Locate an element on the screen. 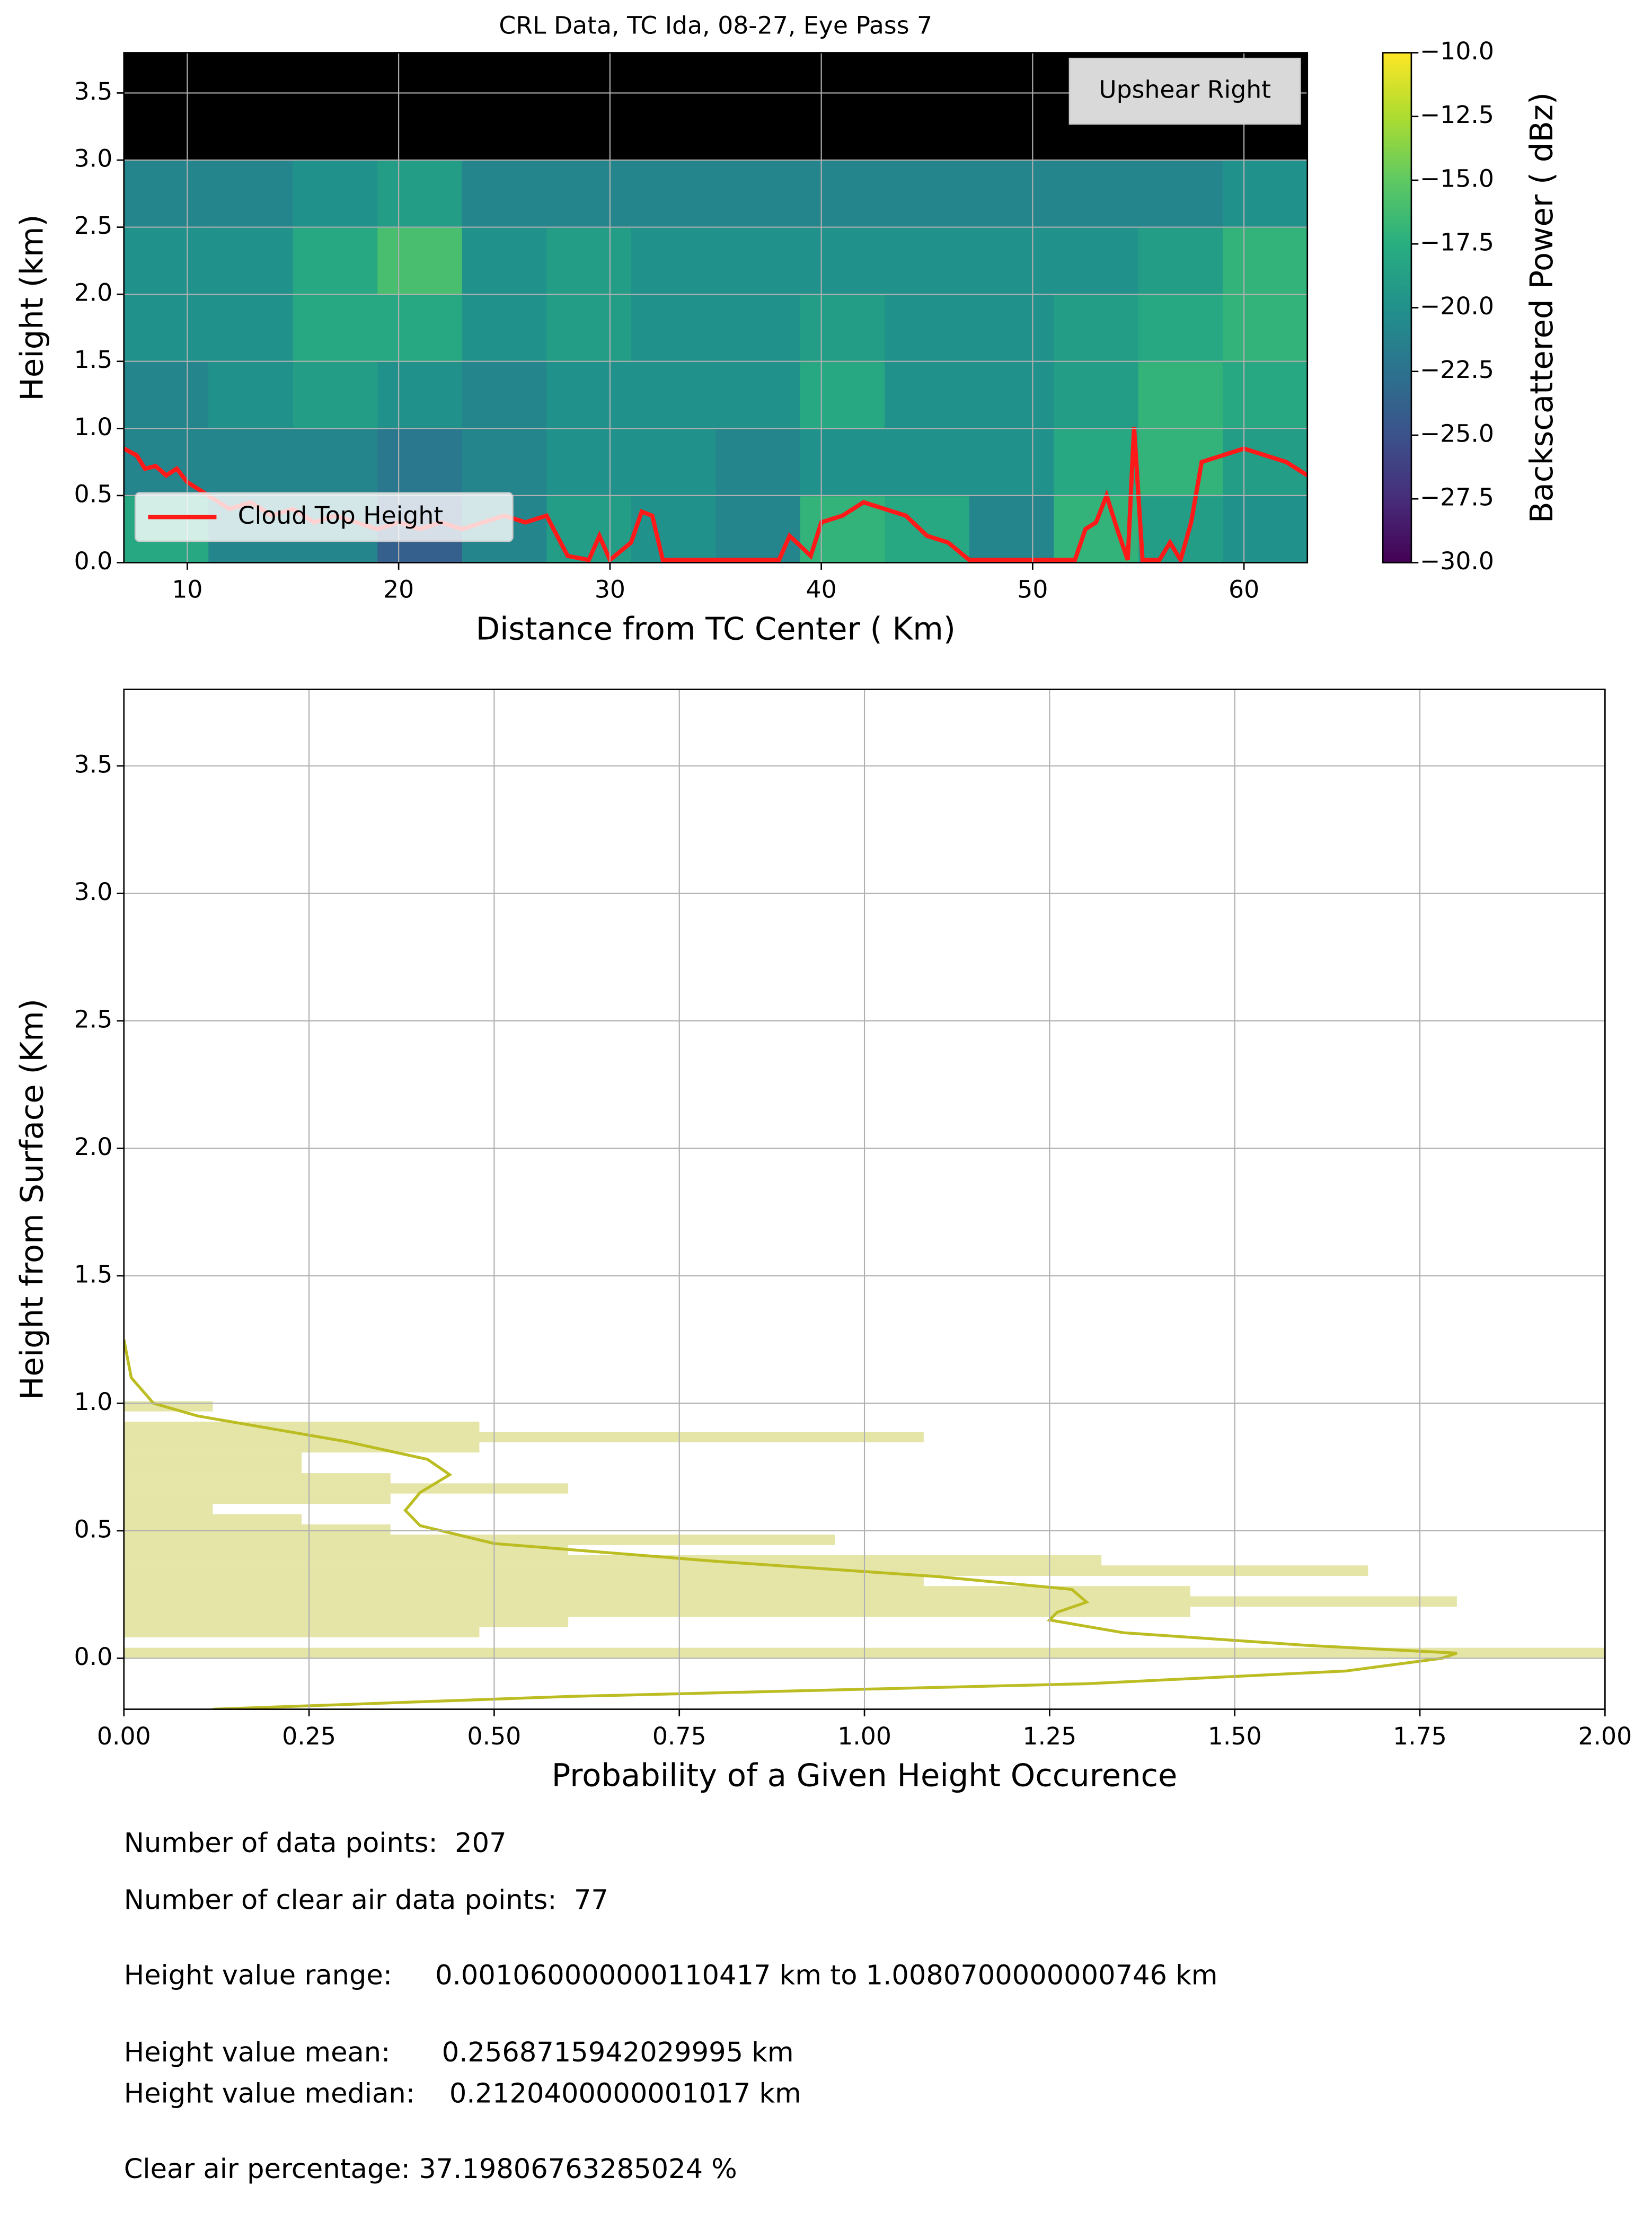  x-tick-label: 10 is located at coordinates (187, 590).